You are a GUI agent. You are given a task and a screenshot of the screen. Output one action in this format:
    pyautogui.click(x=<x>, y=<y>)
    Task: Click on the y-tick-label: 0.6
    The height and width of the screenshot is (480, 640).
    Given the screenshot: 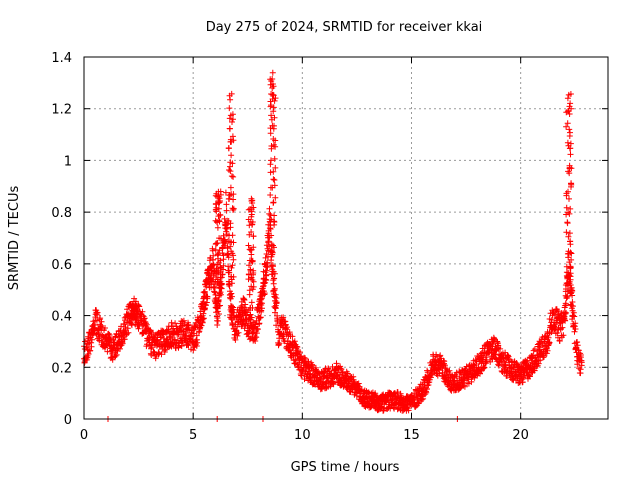 What is the action you would take?
    pyautogui.click(x=61, y=265)
    